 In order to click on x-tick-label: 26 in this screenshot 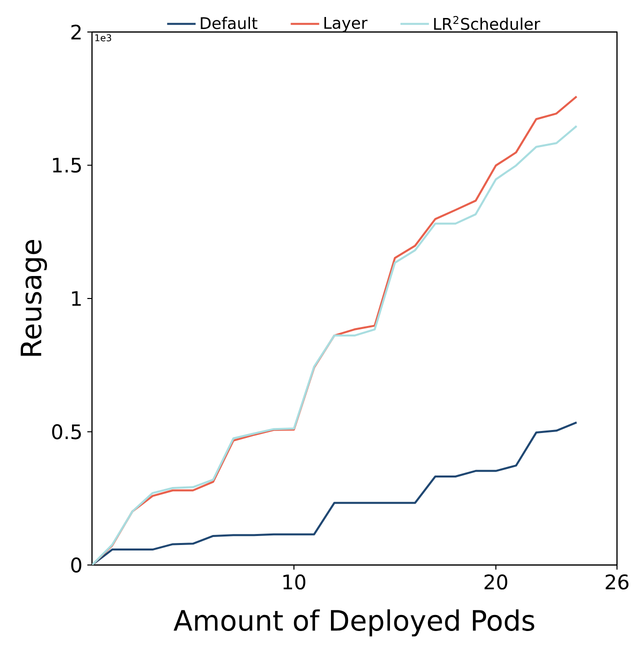, I will do `click(617, 582)`.